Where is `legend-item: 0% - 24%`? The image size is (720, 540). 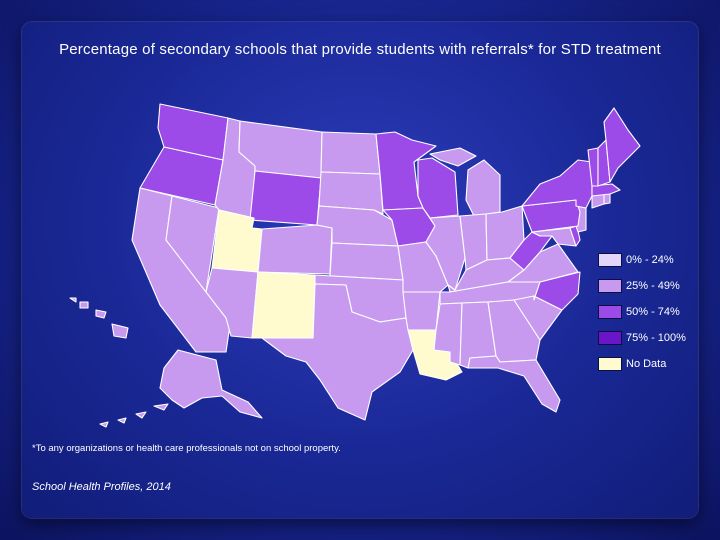 legend-item: 0% - 24% is located at coordinates (648, 260).